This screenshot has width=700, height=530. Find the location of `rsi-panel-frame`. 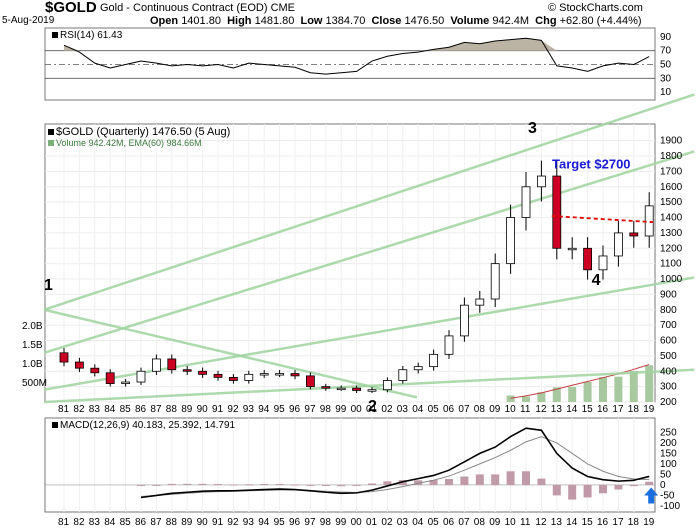

rsi-panel-frame is located at coordinates (350, 64).